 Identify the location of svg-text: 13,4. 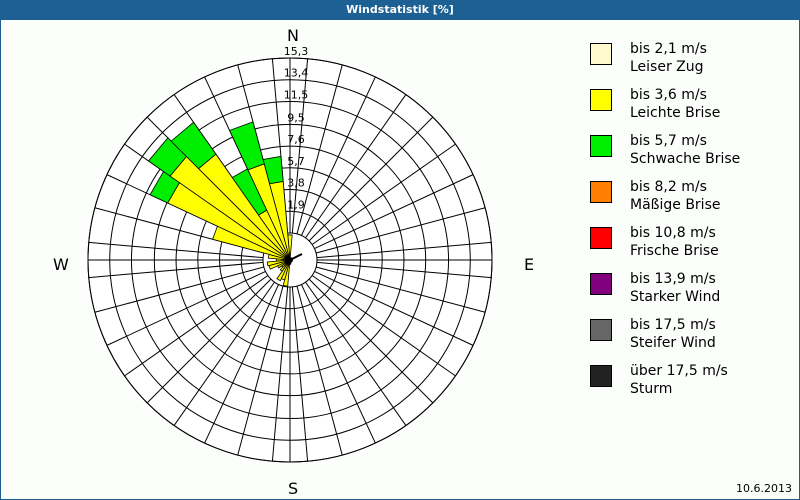
(296, 73).